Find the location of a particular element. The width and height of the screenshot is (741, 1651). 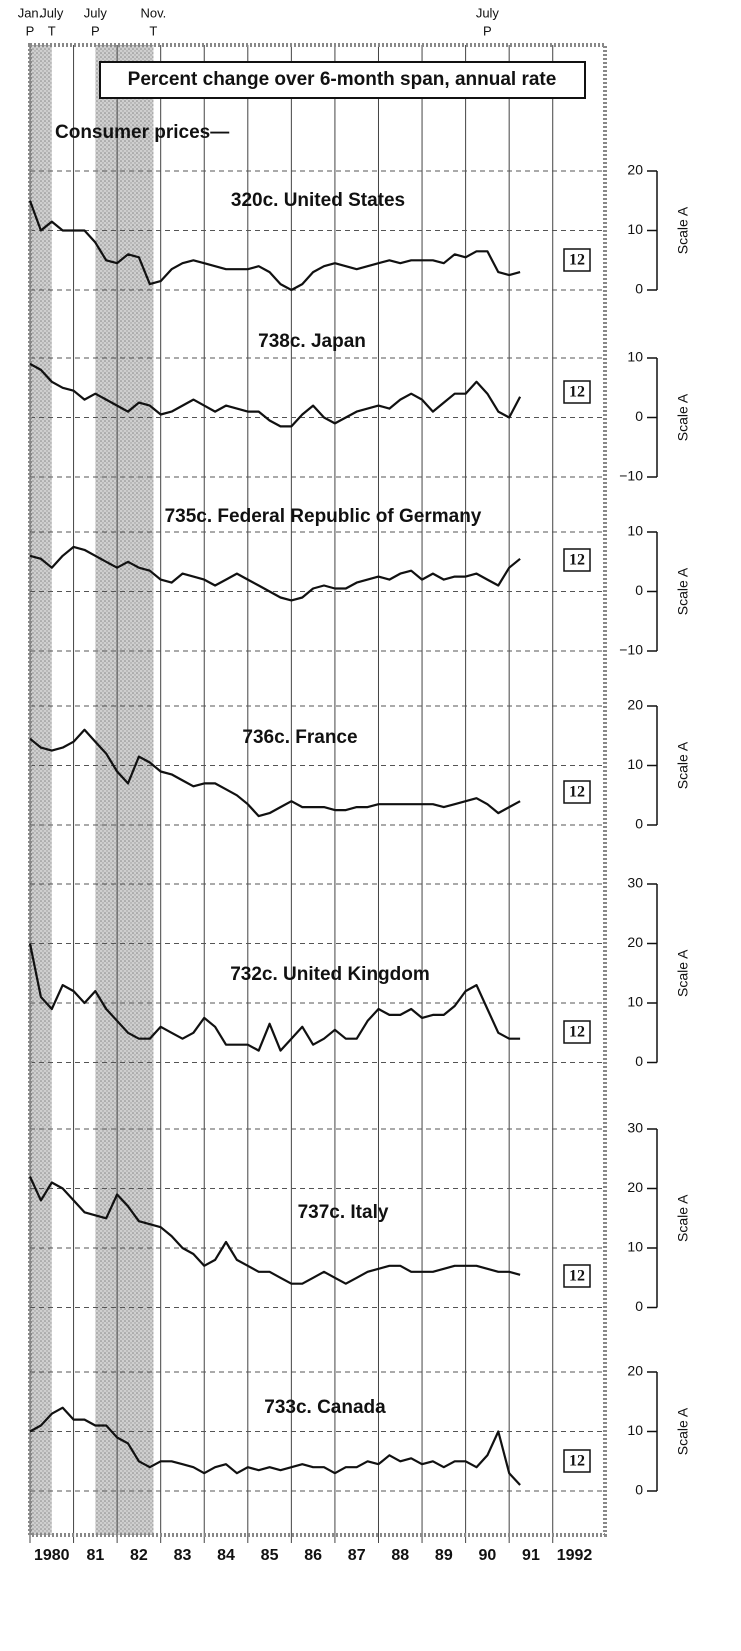

turning-point-month: Nov. is located at coordinates (154, 12).